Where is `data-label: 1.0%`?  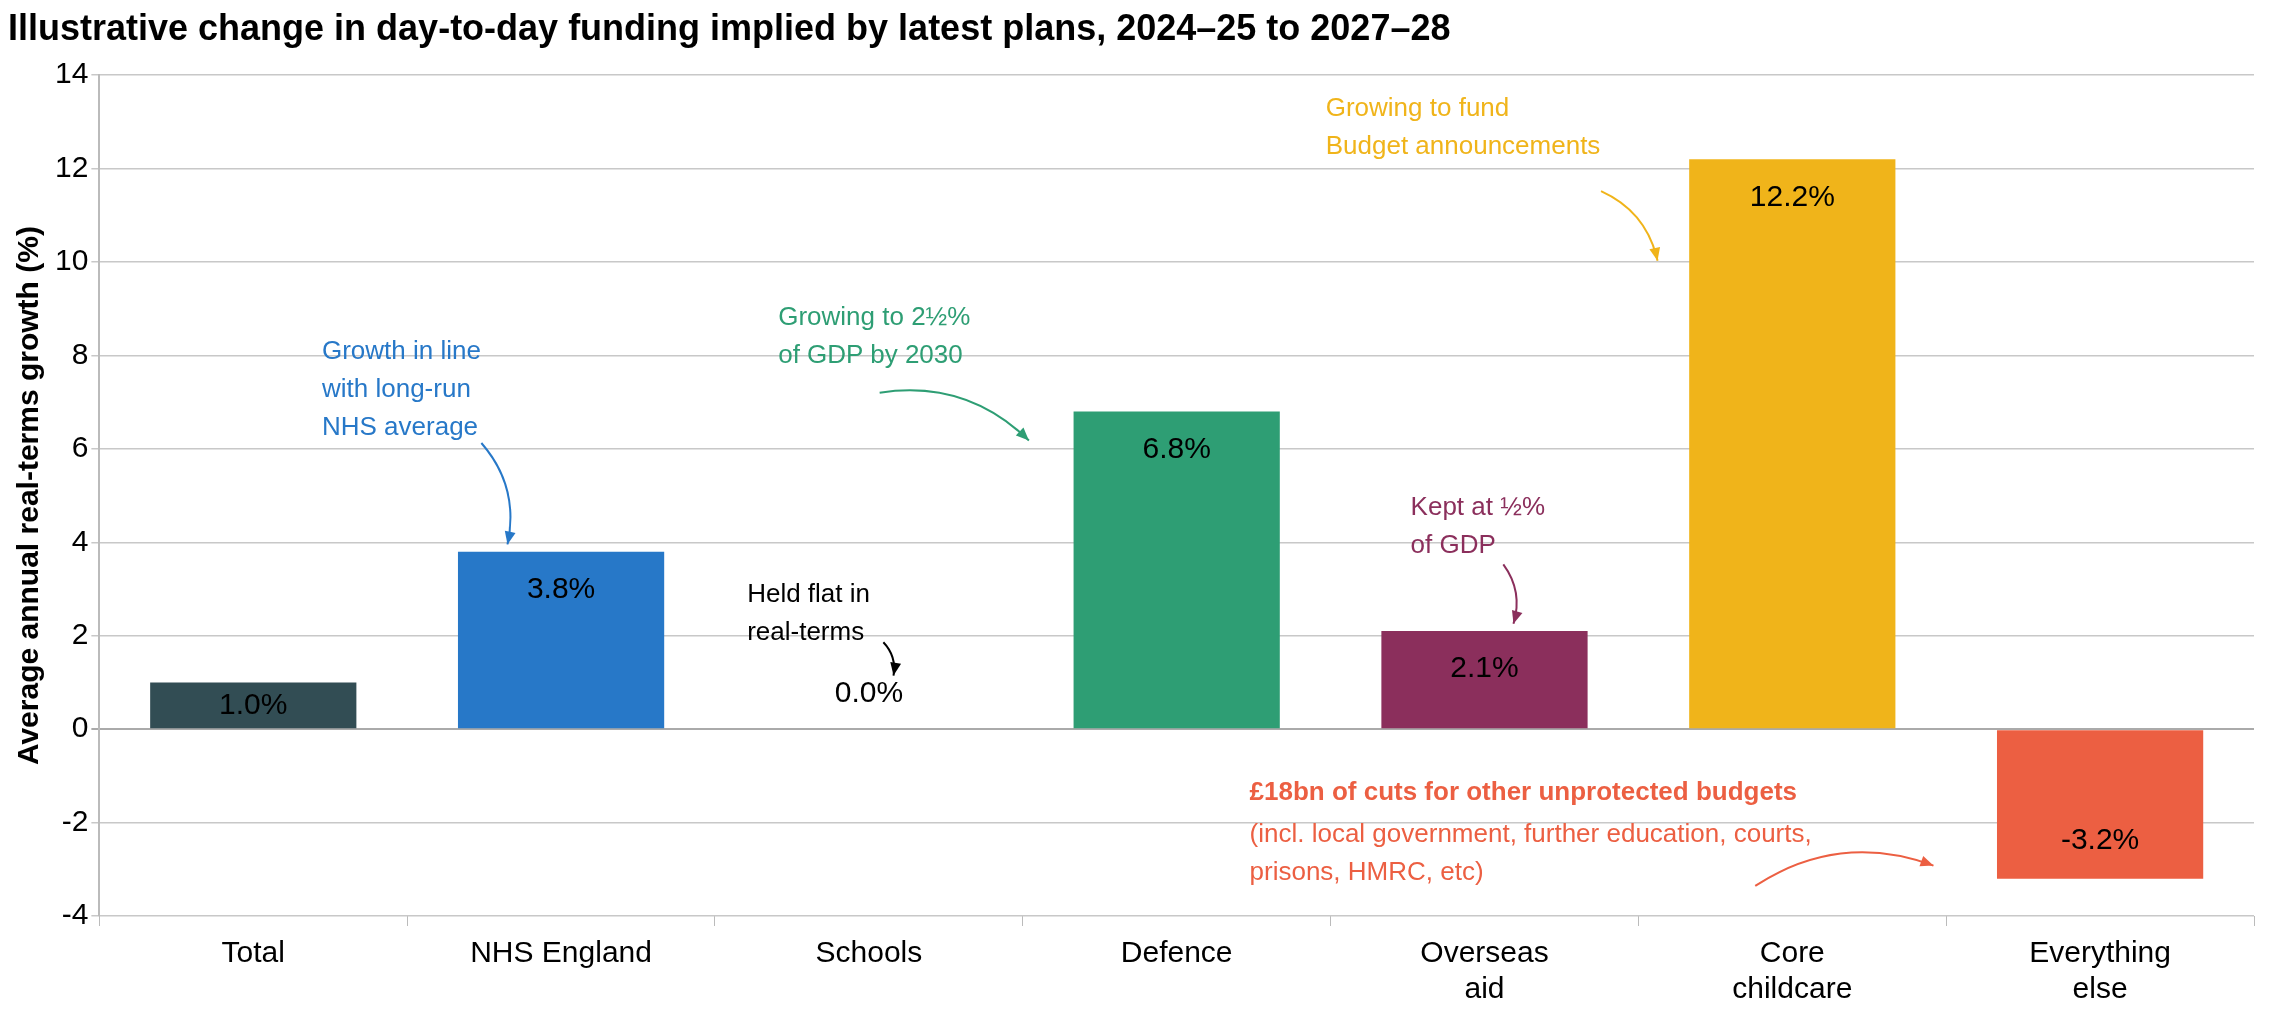
data-label: 1.0% is located at coordinates (253, 704).